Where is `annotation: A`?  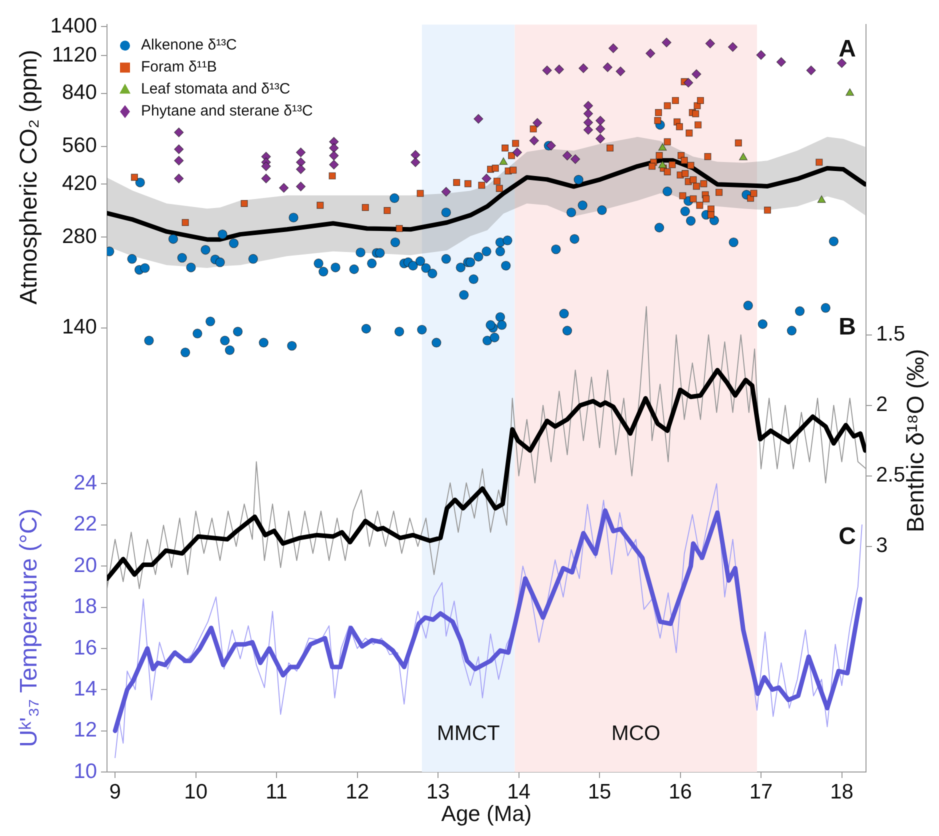 annotation: A is located at coordinates (847, 49).